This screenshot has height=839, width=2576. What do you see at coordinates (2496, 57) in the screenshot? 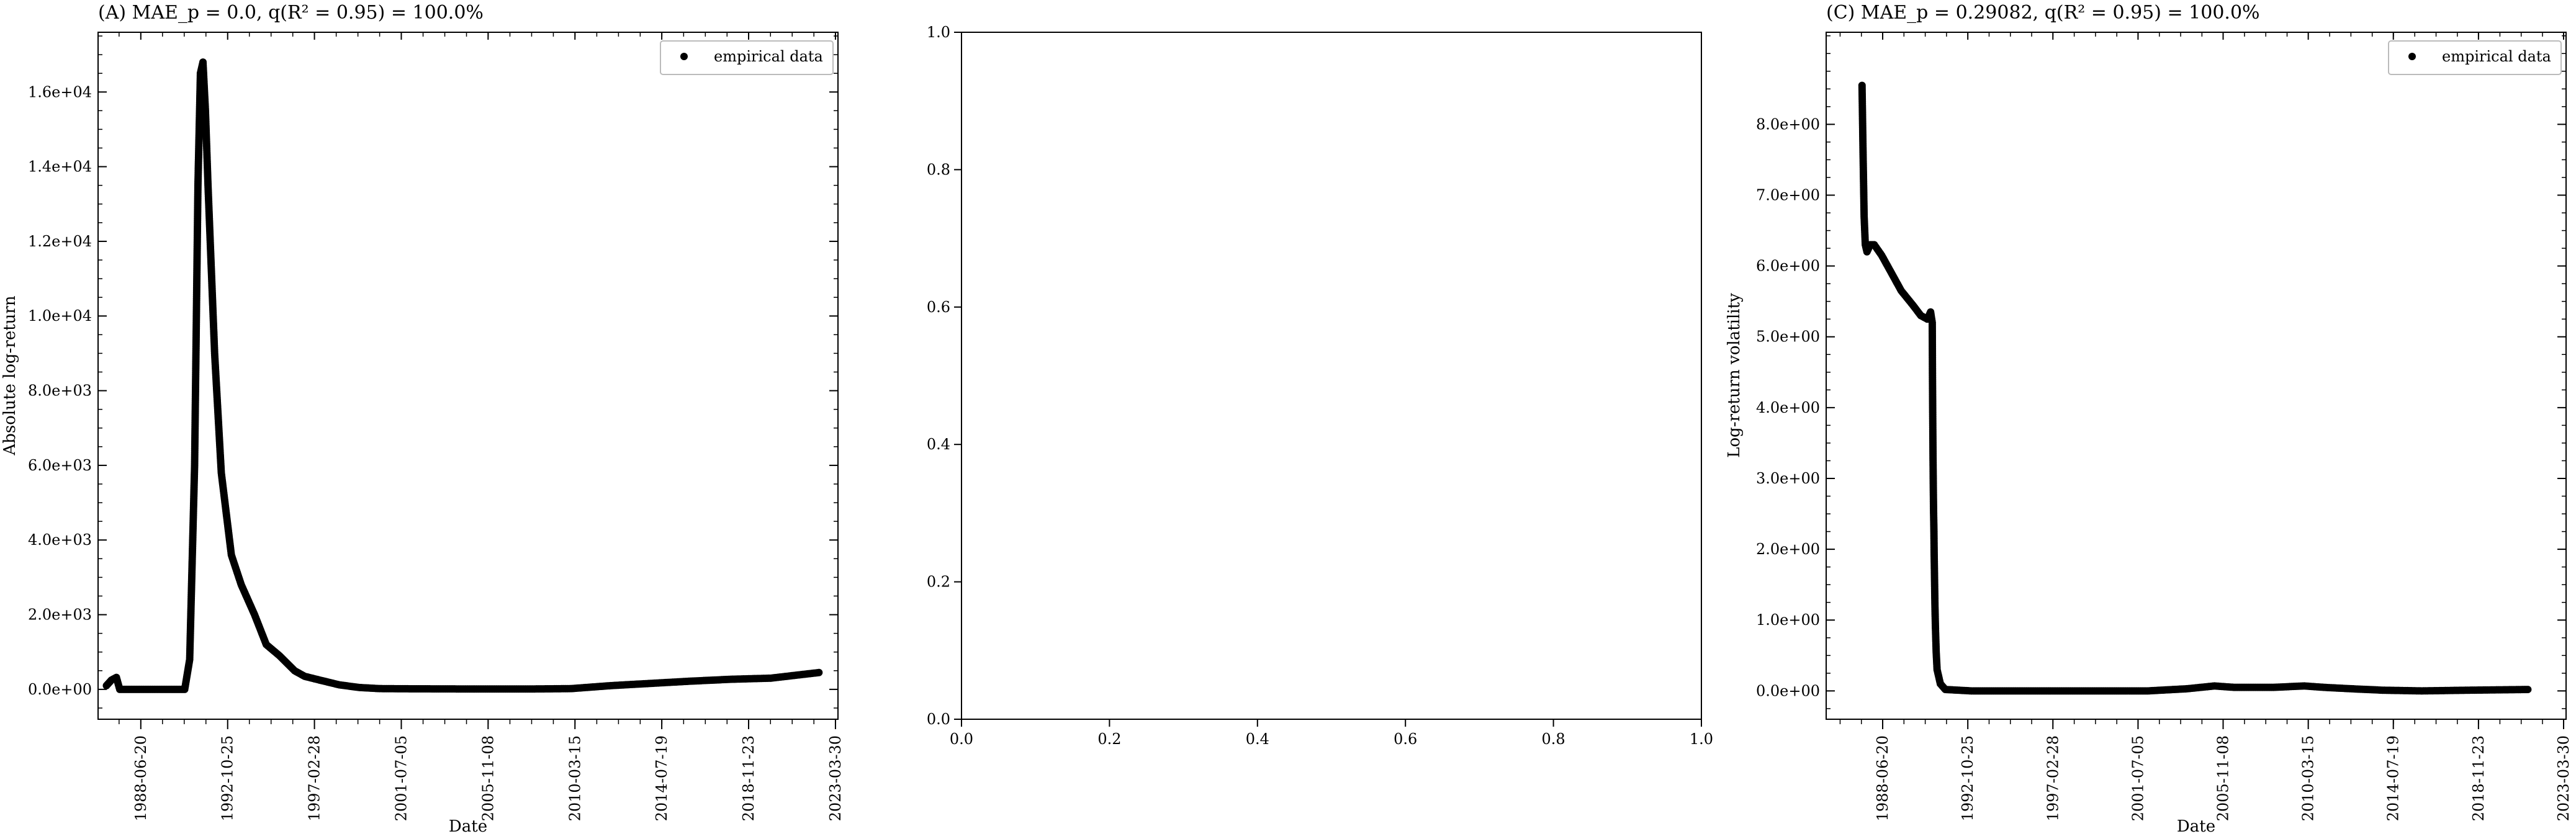
I see `panel-c-legend-label: empirical data` at bounding box center [2496, 57].